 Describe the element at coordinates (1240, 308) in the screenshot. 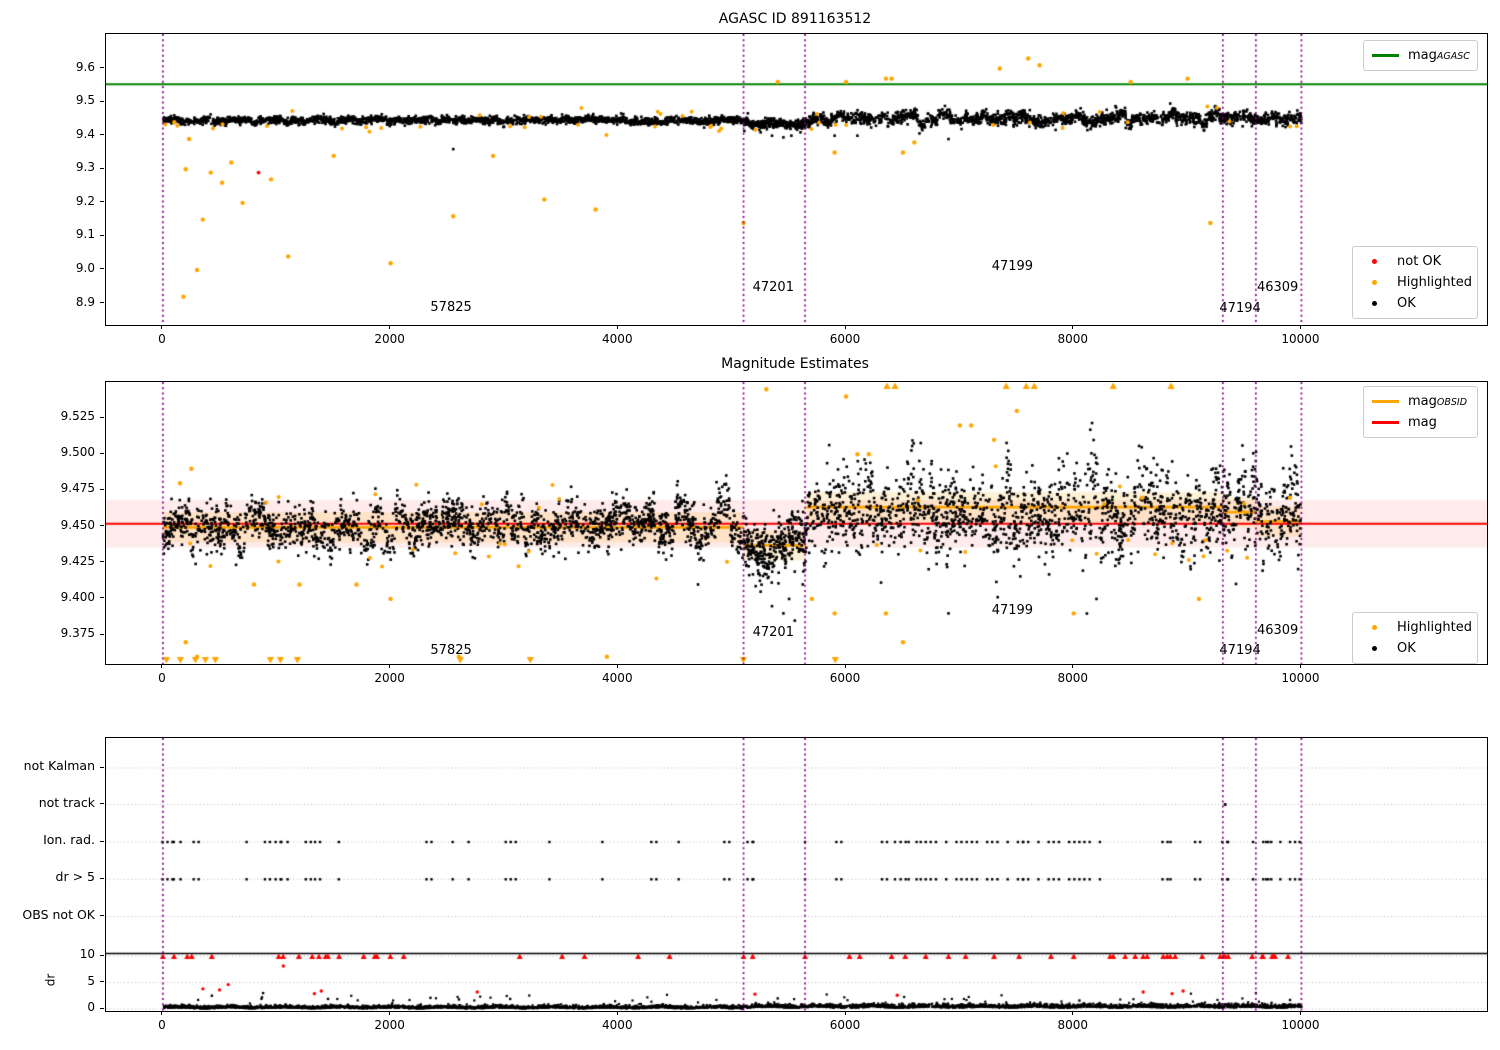

I see `obsid-annotation: 47194` at that location.